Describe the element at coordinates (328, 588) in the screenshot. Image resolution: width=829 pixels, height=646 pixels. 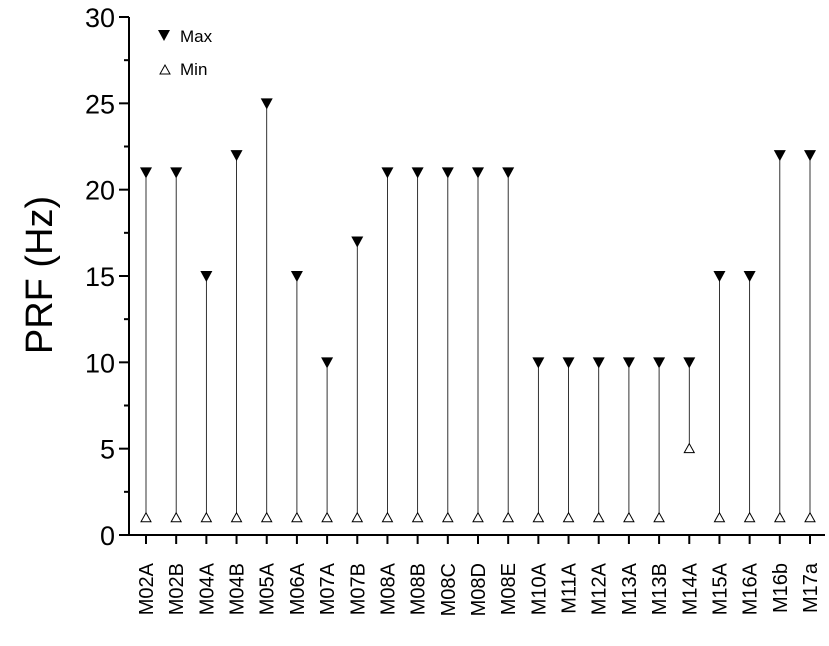
I see `x-tick-label: M07A` at that location.